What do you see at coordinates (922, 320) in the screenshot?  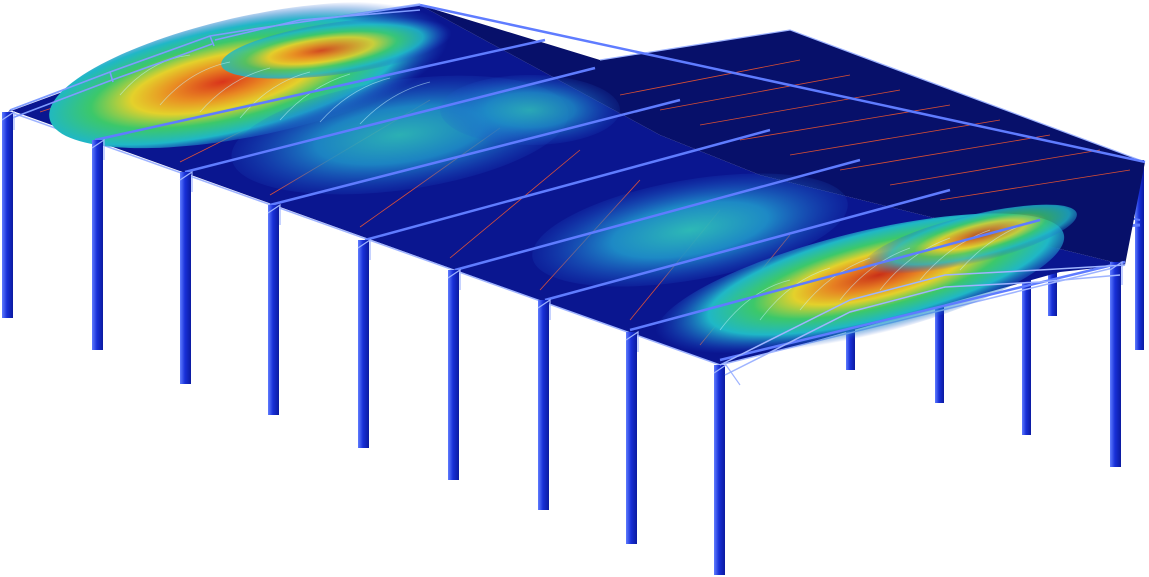 I see `gable-frame-right` at bounding box center [922, 320].